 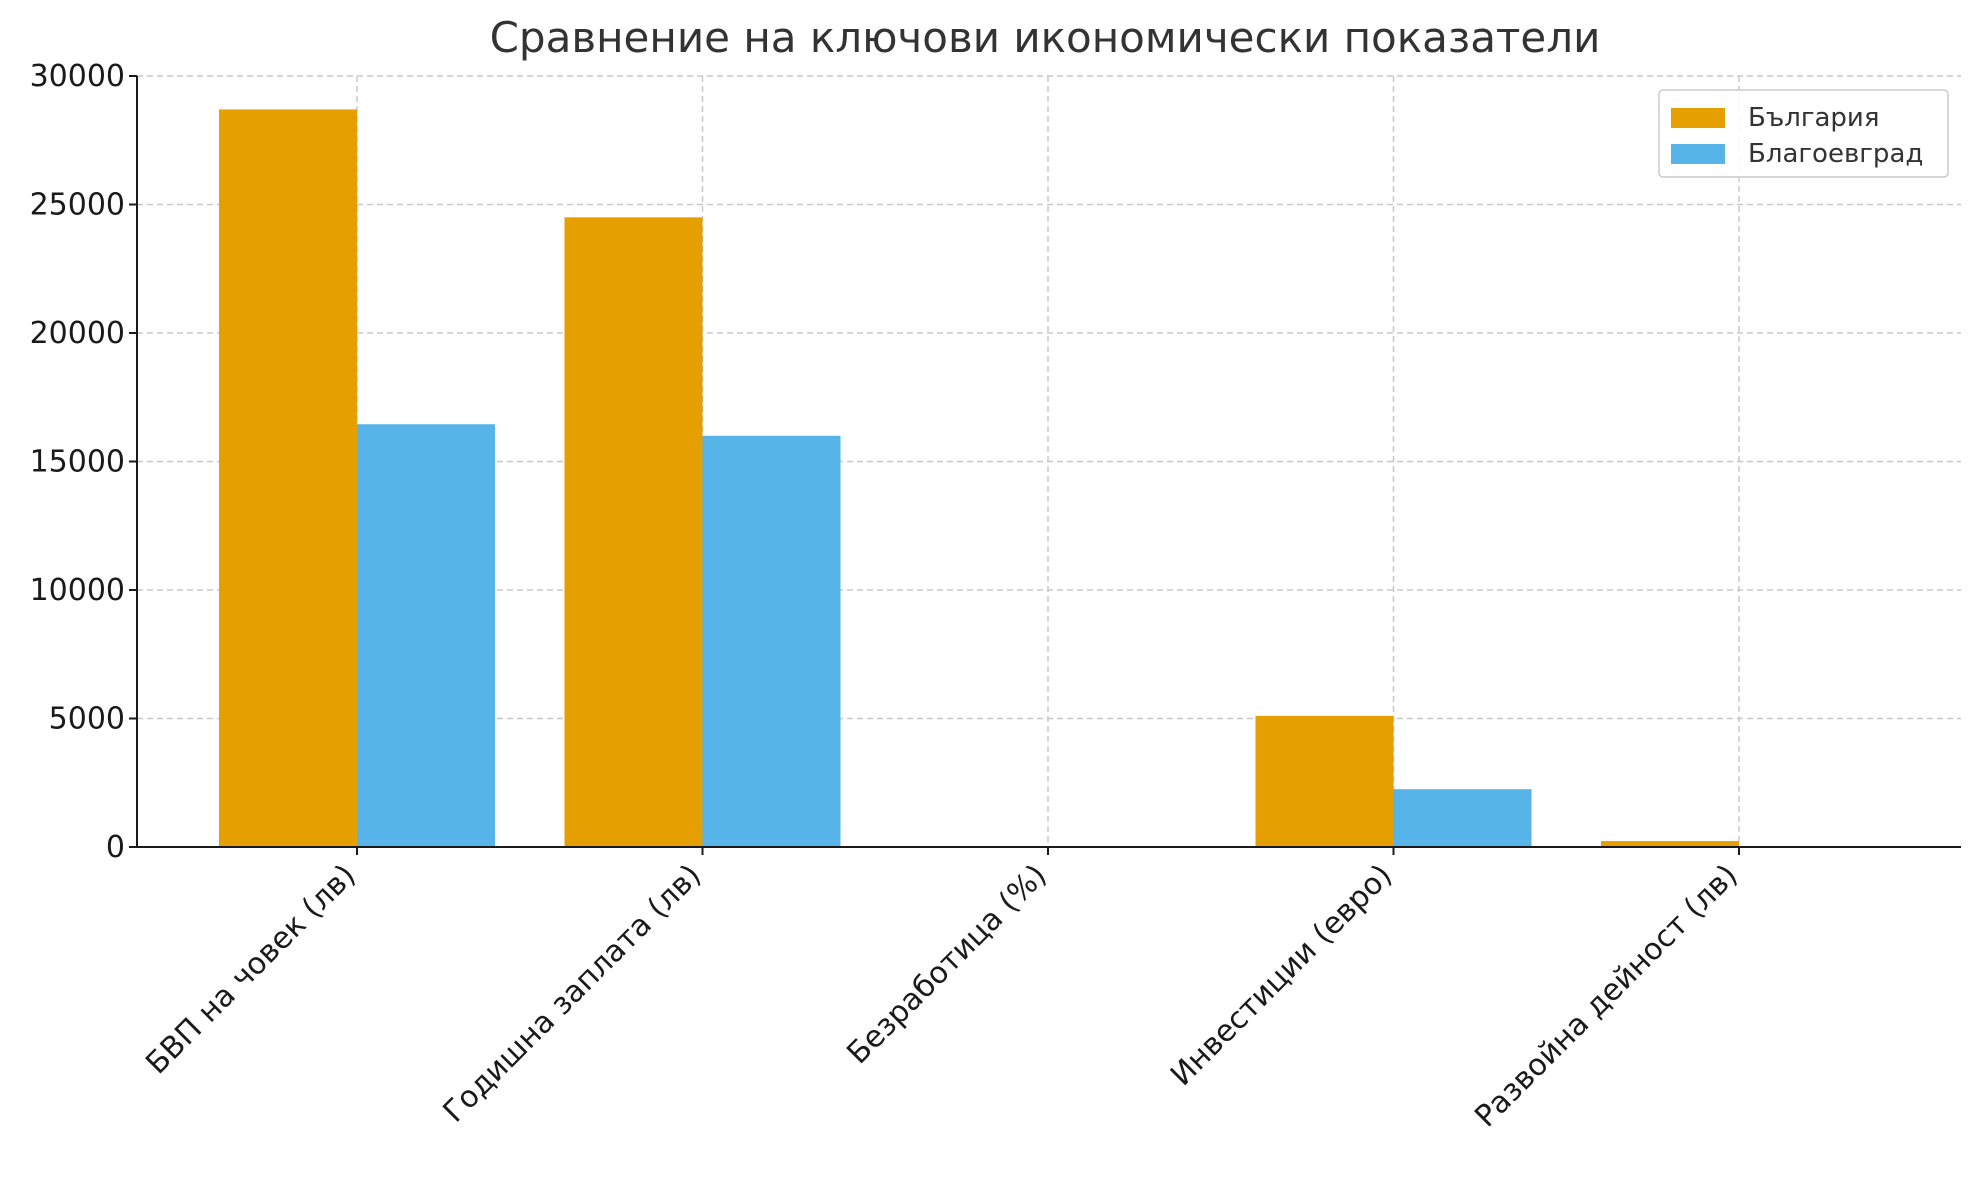 What do you see at coordinates (77, 76) in the screenshot?
I see `y-tick-label: 30000` at bounding box center [77, 76].